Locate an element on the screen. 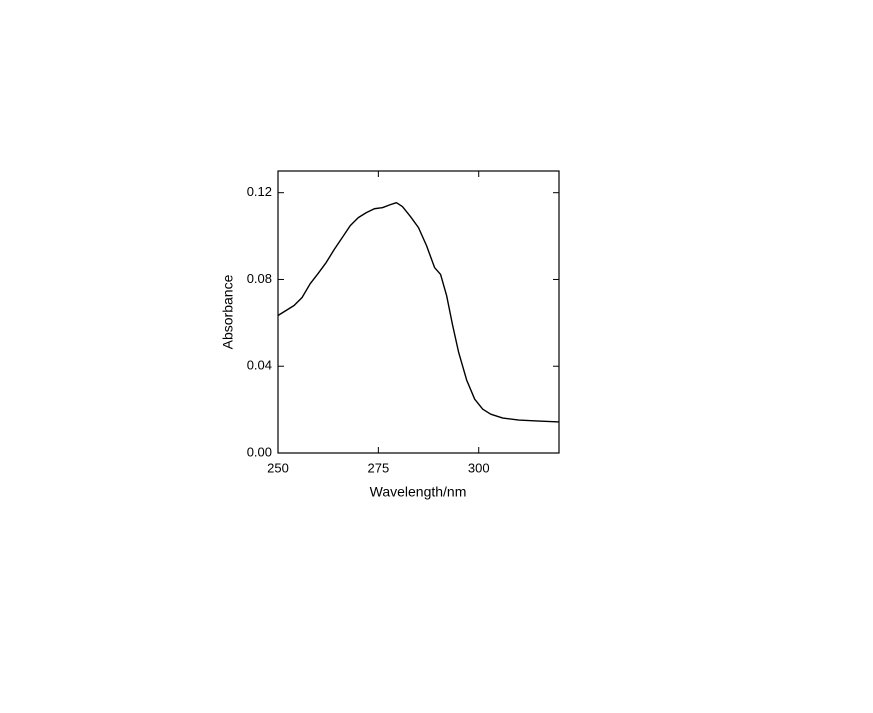  y-tick-label: 0.04 is located at coordinates (259, 365).